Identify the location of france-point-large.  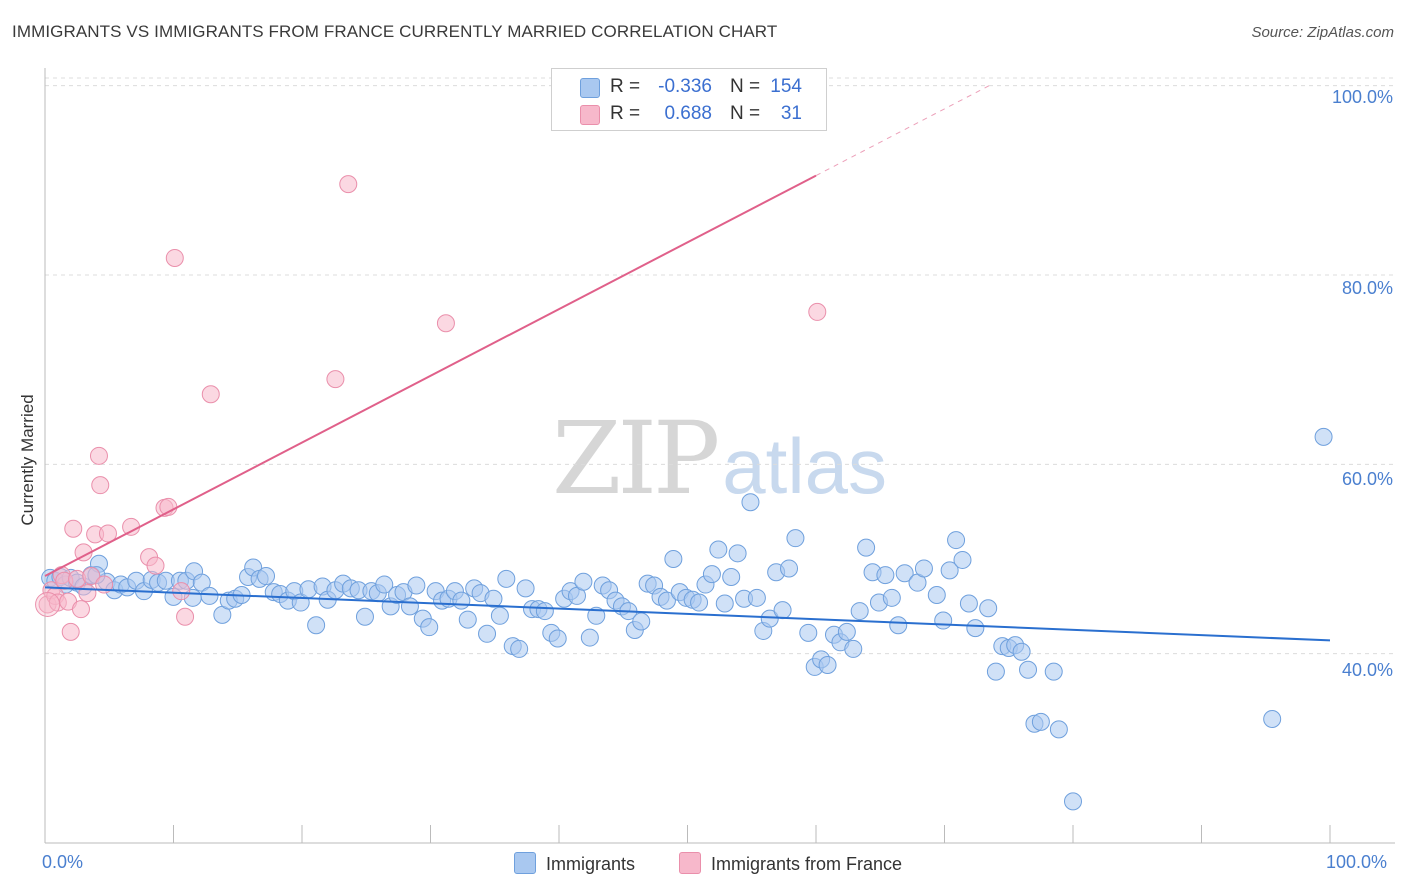
(48, 604).